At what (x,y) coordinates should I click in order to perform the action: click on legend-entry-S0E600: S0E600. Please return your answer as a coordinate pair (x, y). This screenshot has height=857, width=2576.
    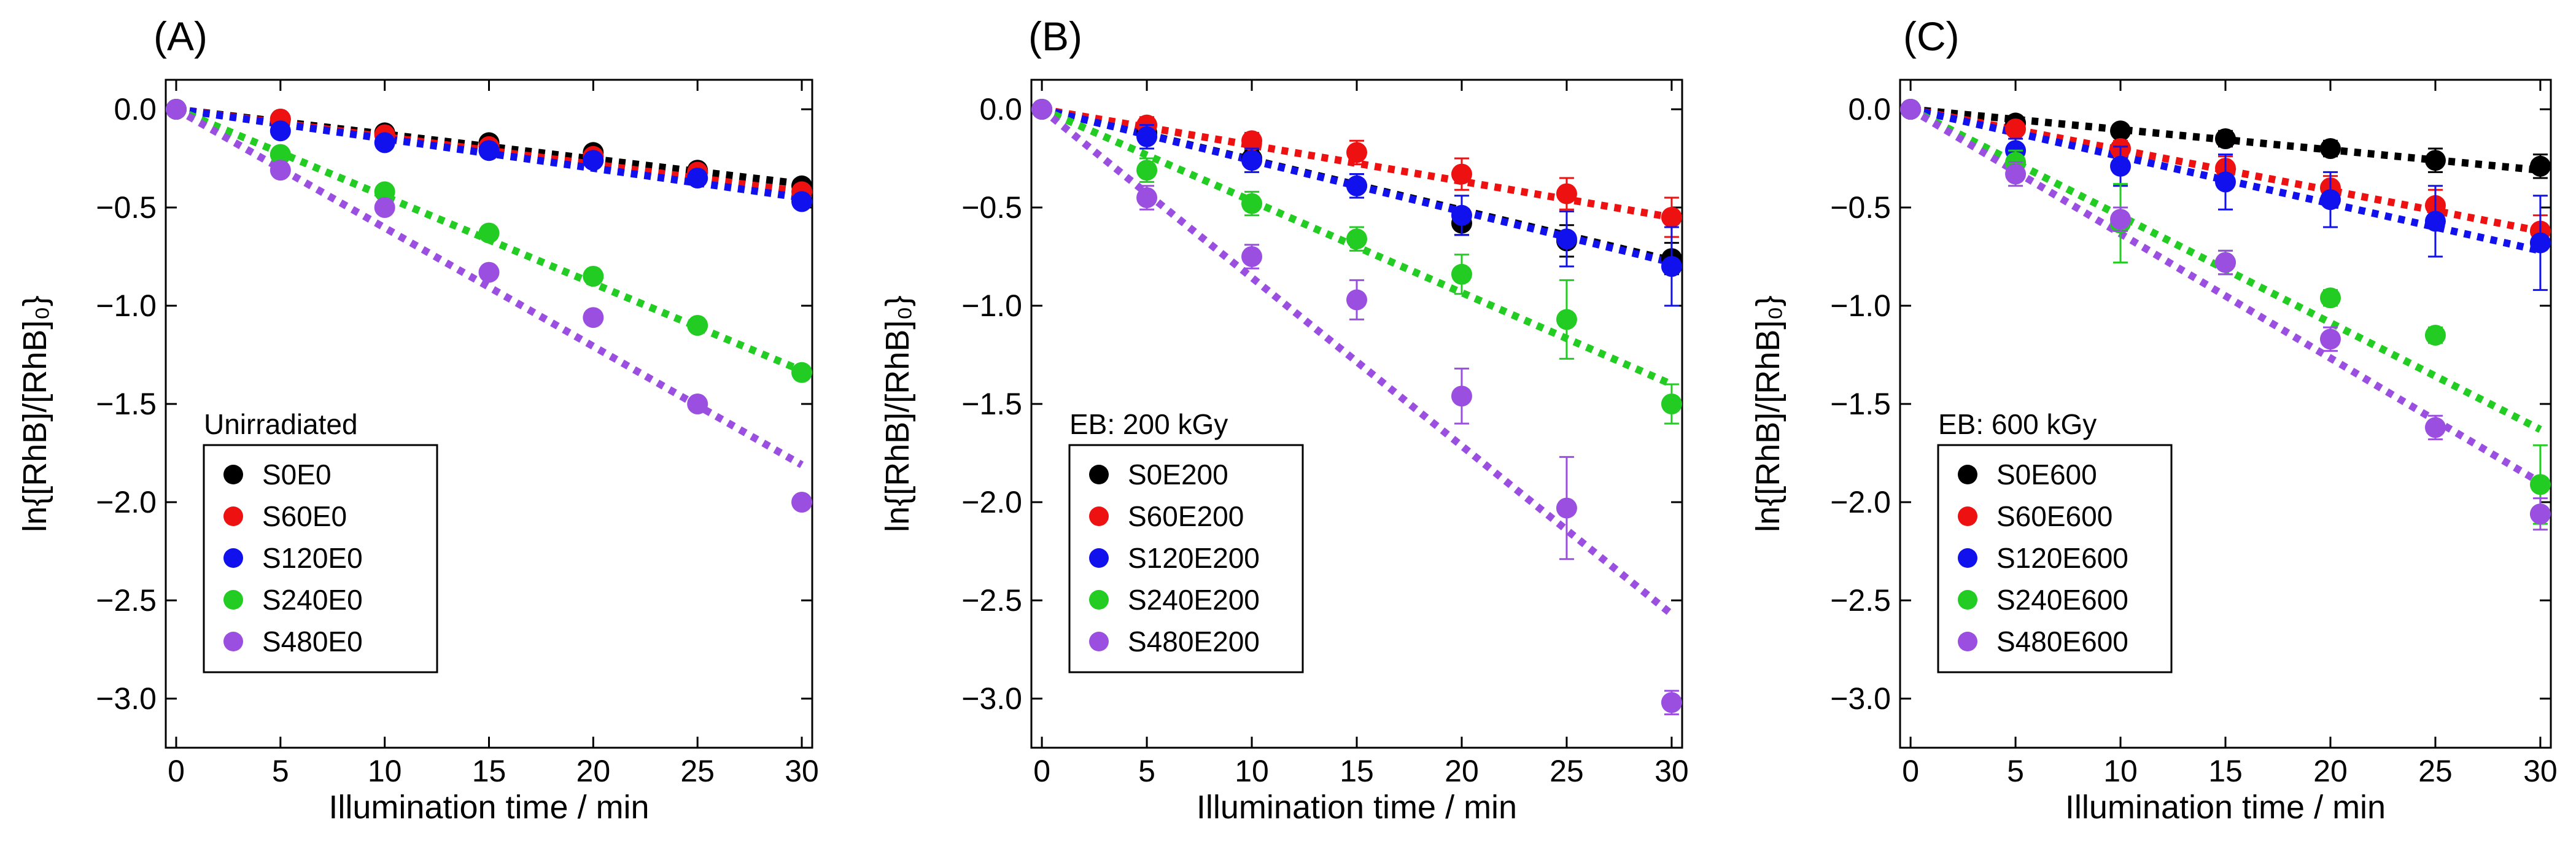
    Looking at the image, I should click on (2046, 475).